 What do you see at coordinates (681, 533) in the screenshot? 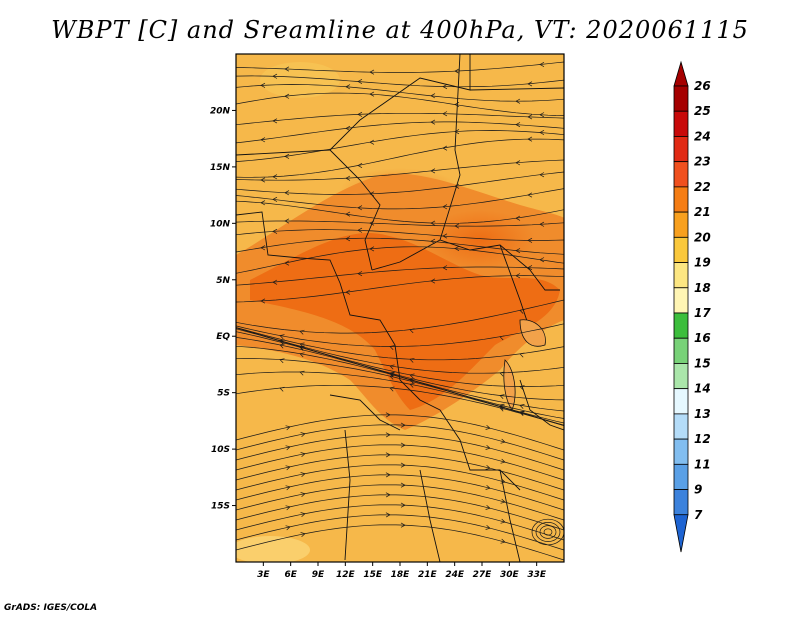
I see `colorbar-bottom-arrow` at bounding box center [681, 533].